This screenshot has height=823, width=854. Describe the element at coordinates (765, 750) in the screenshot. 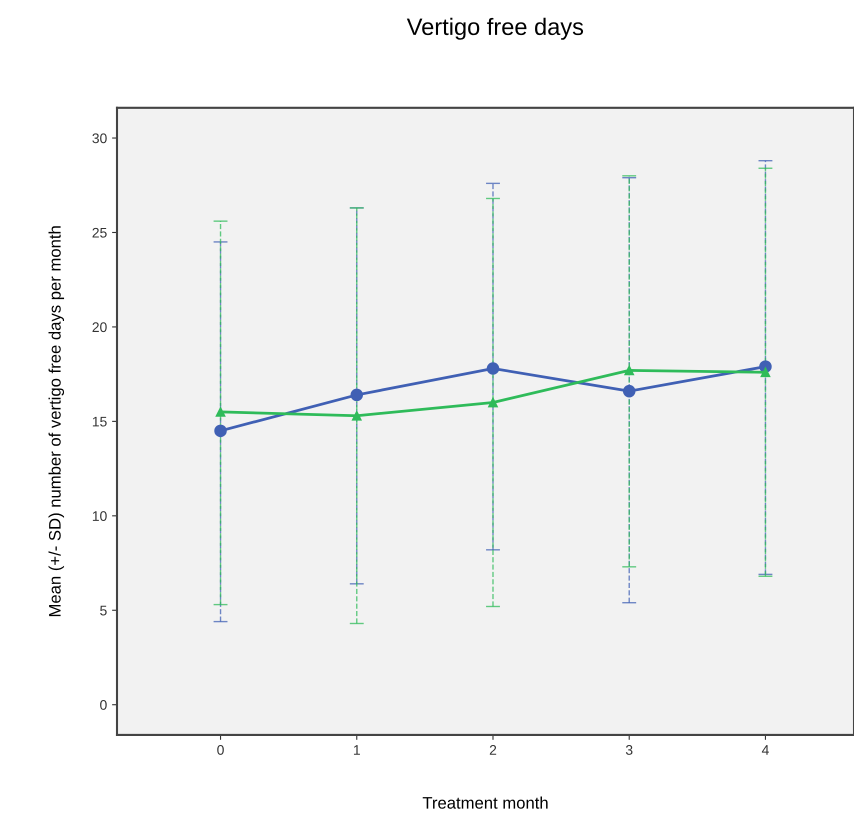

I see `x-tick-label: 4` at that location.